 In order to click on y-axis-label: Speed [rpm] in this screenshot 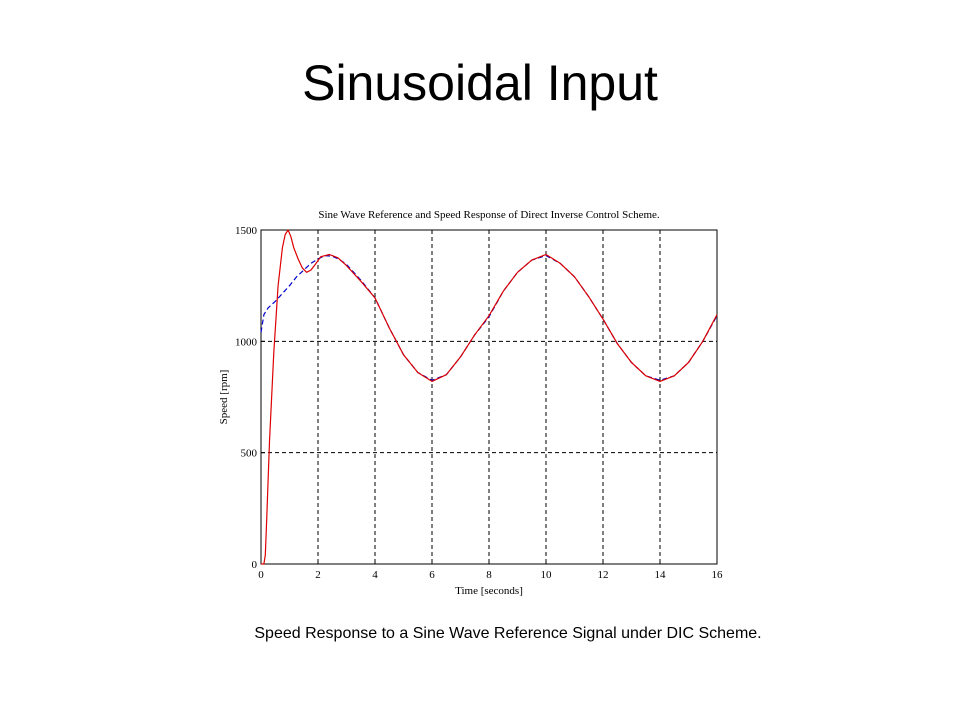, I will do `click(224, 397)`.